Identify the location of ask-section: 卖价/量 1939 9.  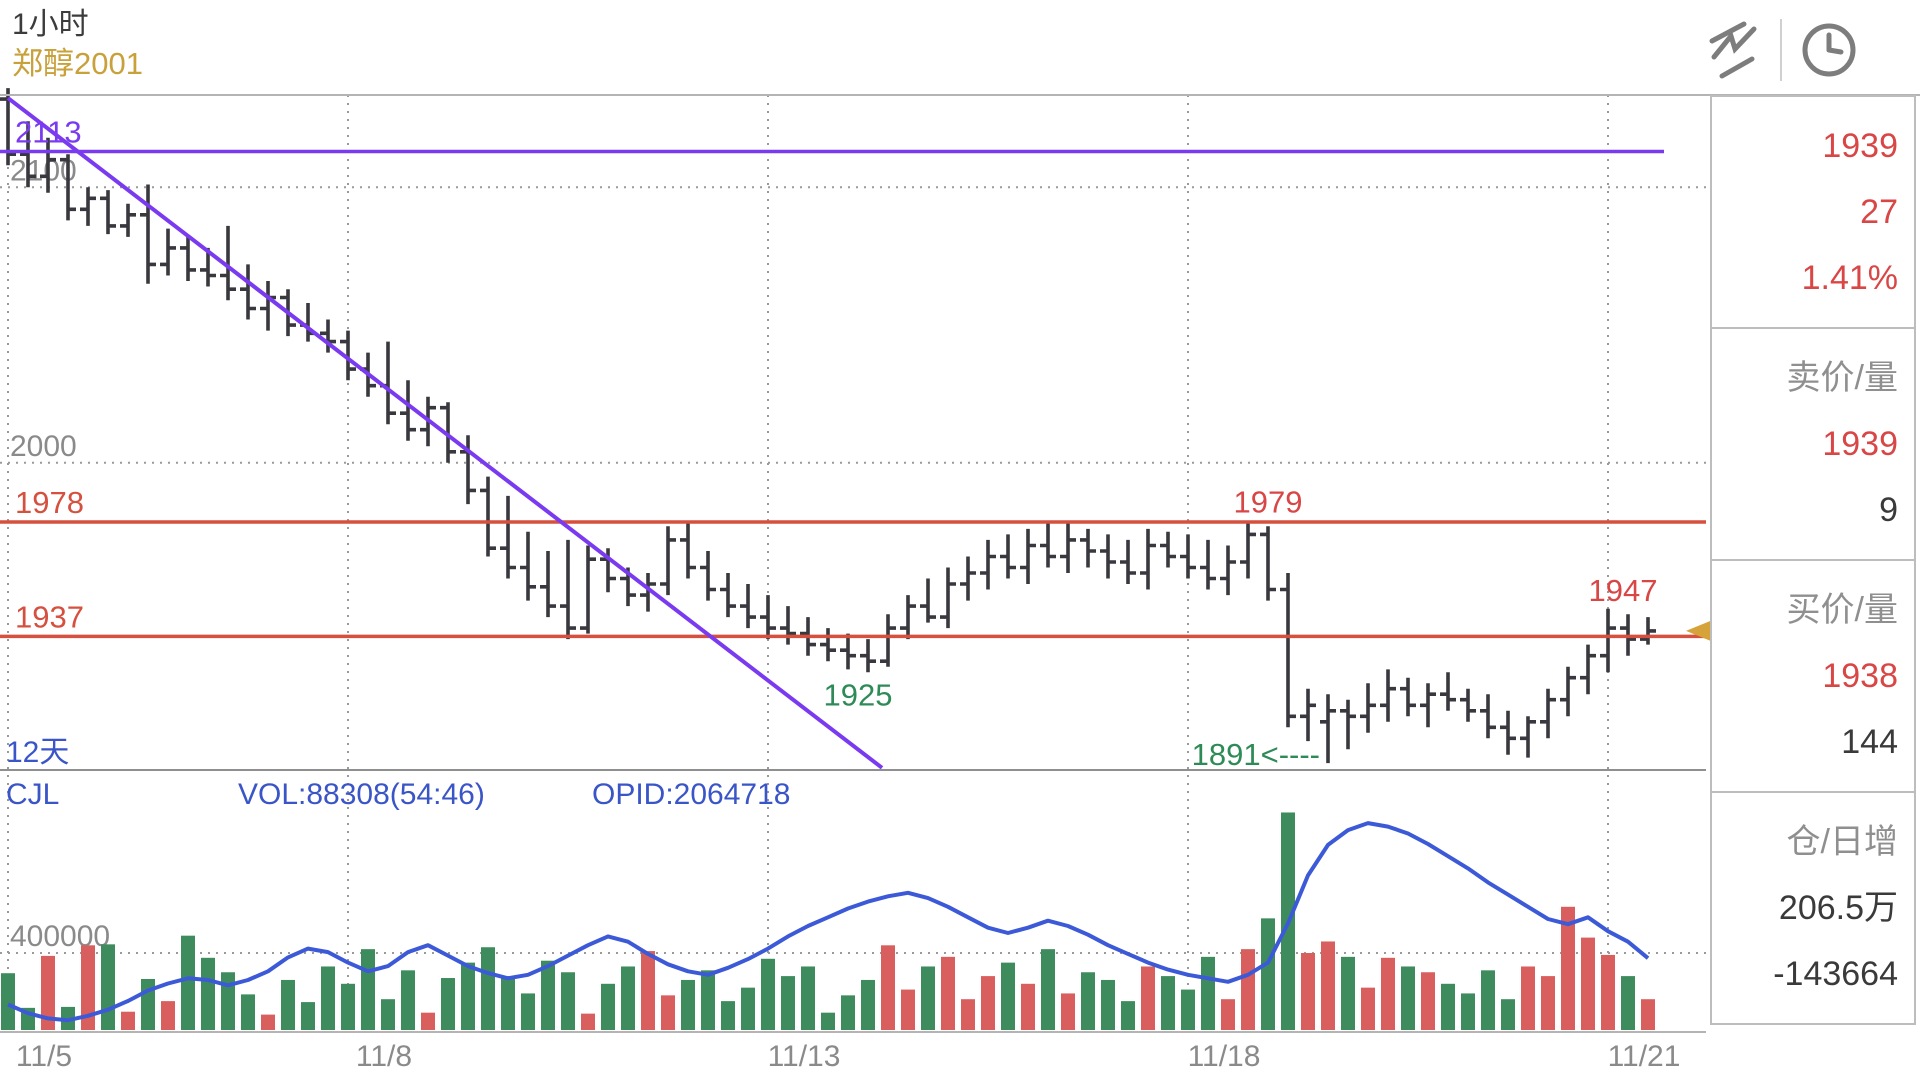
(1813, 445).